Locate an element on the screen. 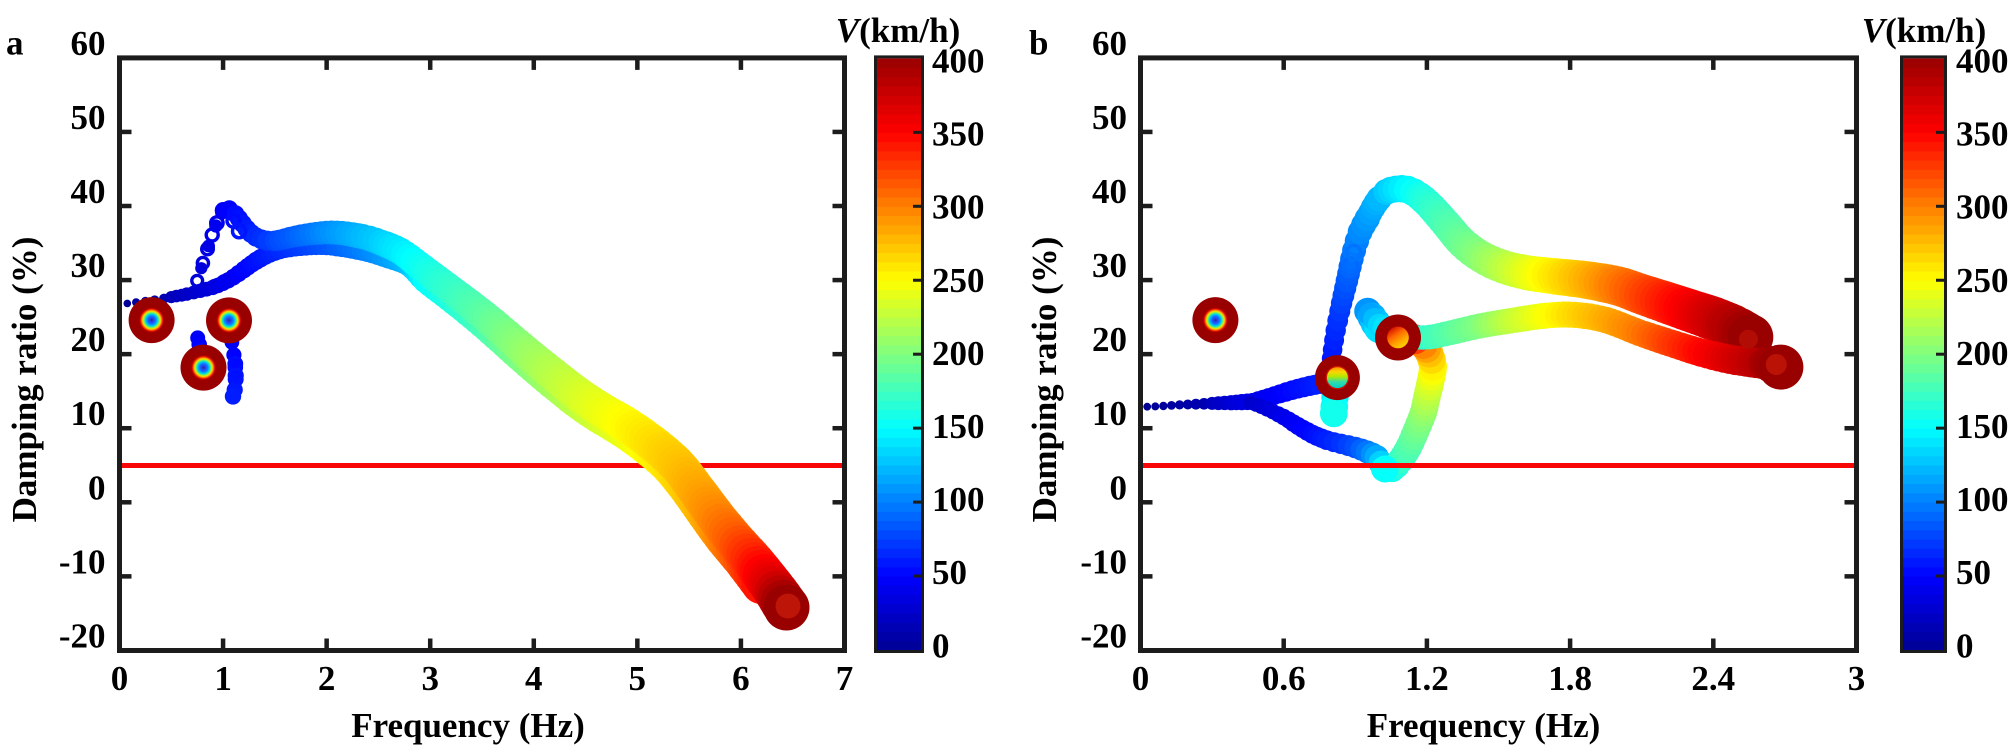 Image resolution: width=2015 pixels, height=754 pixels. svg-text: 7 is located at coordinates (845, 678).